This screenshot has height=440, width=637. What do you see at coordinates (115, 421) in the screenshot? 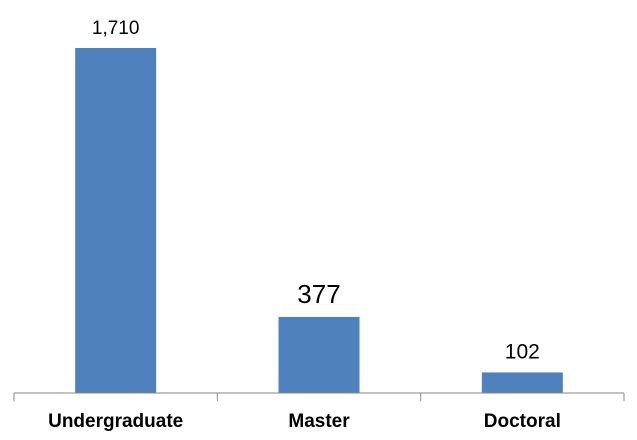
I see `x-tick-label-undergraduate: Undergraduate` at bounding box center [115, 421].